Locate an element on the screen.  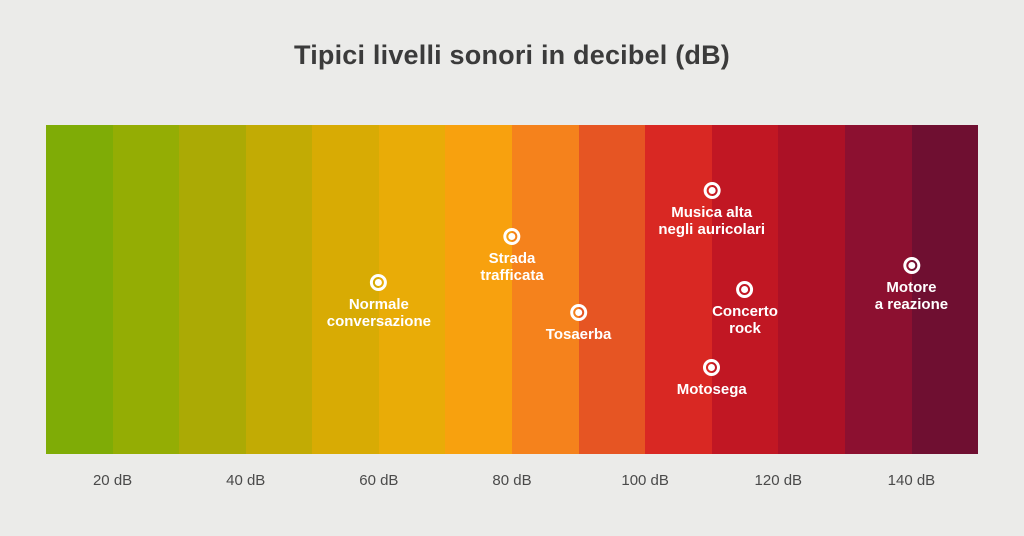
x-axis-tick-row: 20 dB 40 dB 60 dB 80 dB 100 dB 120 dB 140 dB is located at coordinates (512, 480).